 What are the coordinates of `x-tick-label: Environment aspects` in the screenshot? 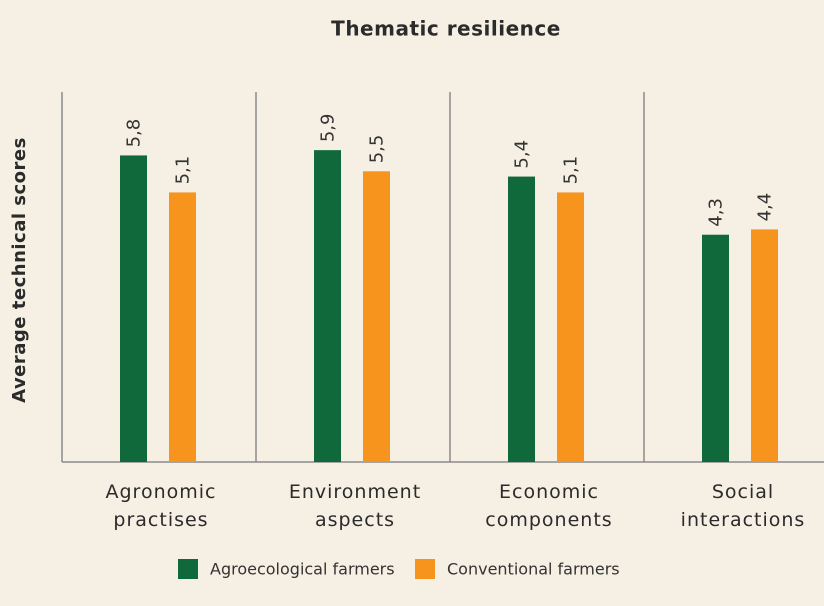 It's located at (355, 506).